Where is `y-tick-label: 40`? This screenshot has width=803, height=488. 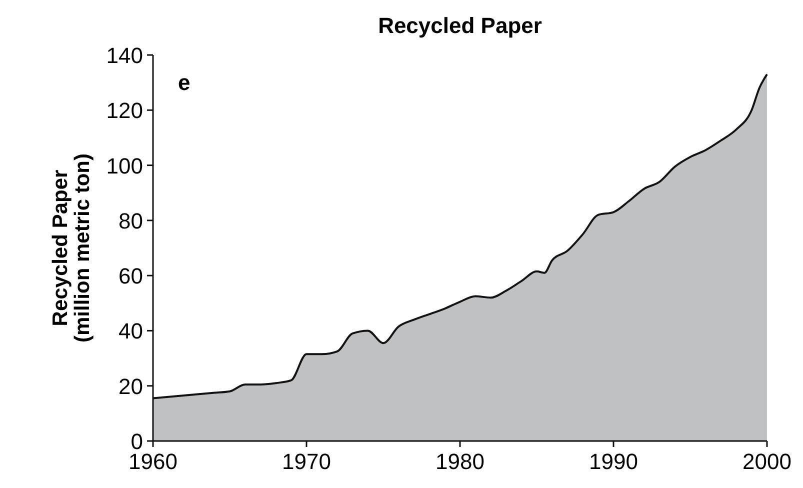 y-tick-label: 40 is located at coordinates (130, 331).